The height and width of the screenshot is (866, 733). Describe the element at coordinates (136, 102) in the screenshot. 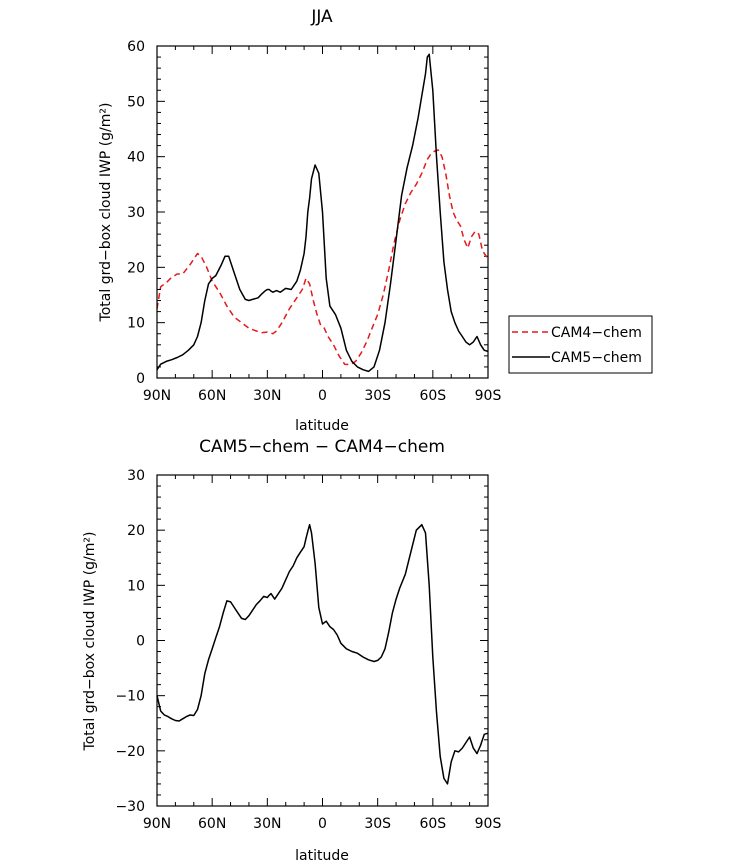

I see `top-y-tick-label: 50` at that location.